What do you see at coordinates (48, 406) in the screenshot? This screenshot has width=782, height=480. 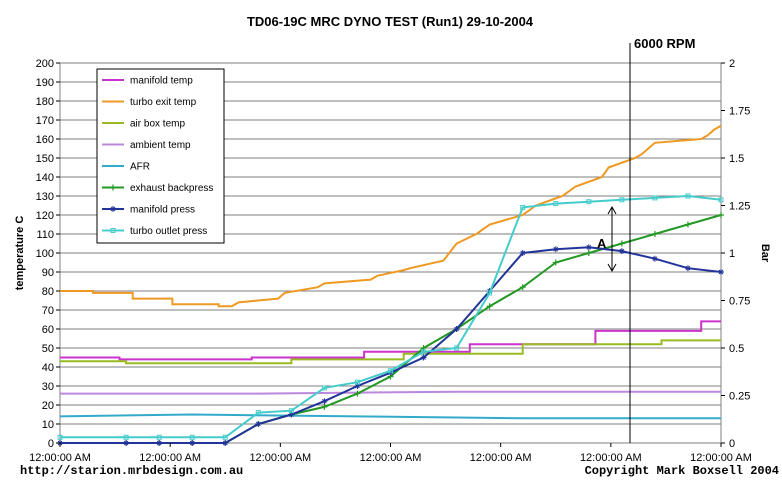 I see `y-tick-label: 20` at bounding box center [48, 406].